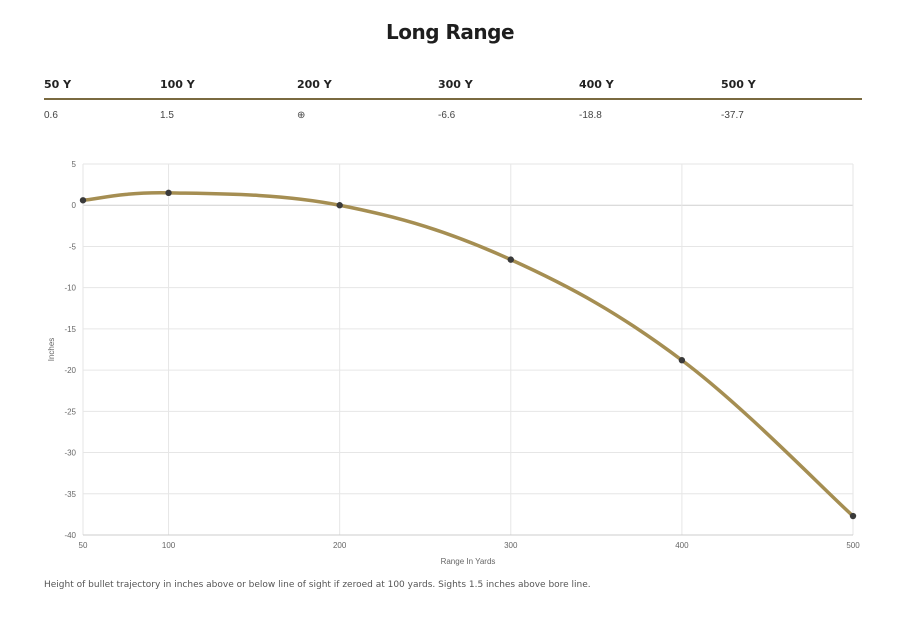 This screenshot has width=900, height=621. I want to click on x-tick-label: 50, so click(83, 545).